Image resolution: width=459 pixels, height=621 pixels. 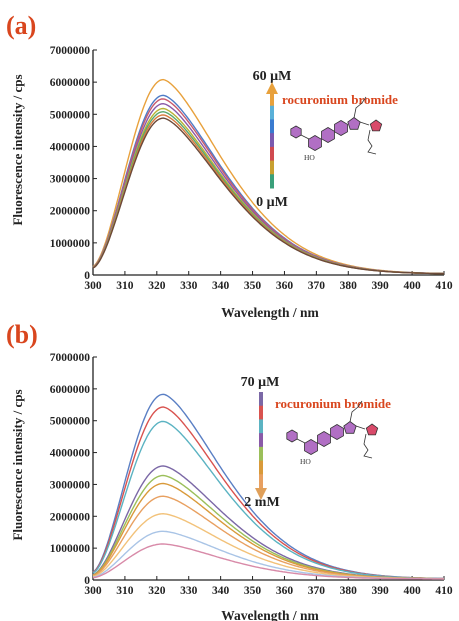 I want to click on panel-b-ylabel: Fluorescence intensity / cps, so click(x=17, y=464).